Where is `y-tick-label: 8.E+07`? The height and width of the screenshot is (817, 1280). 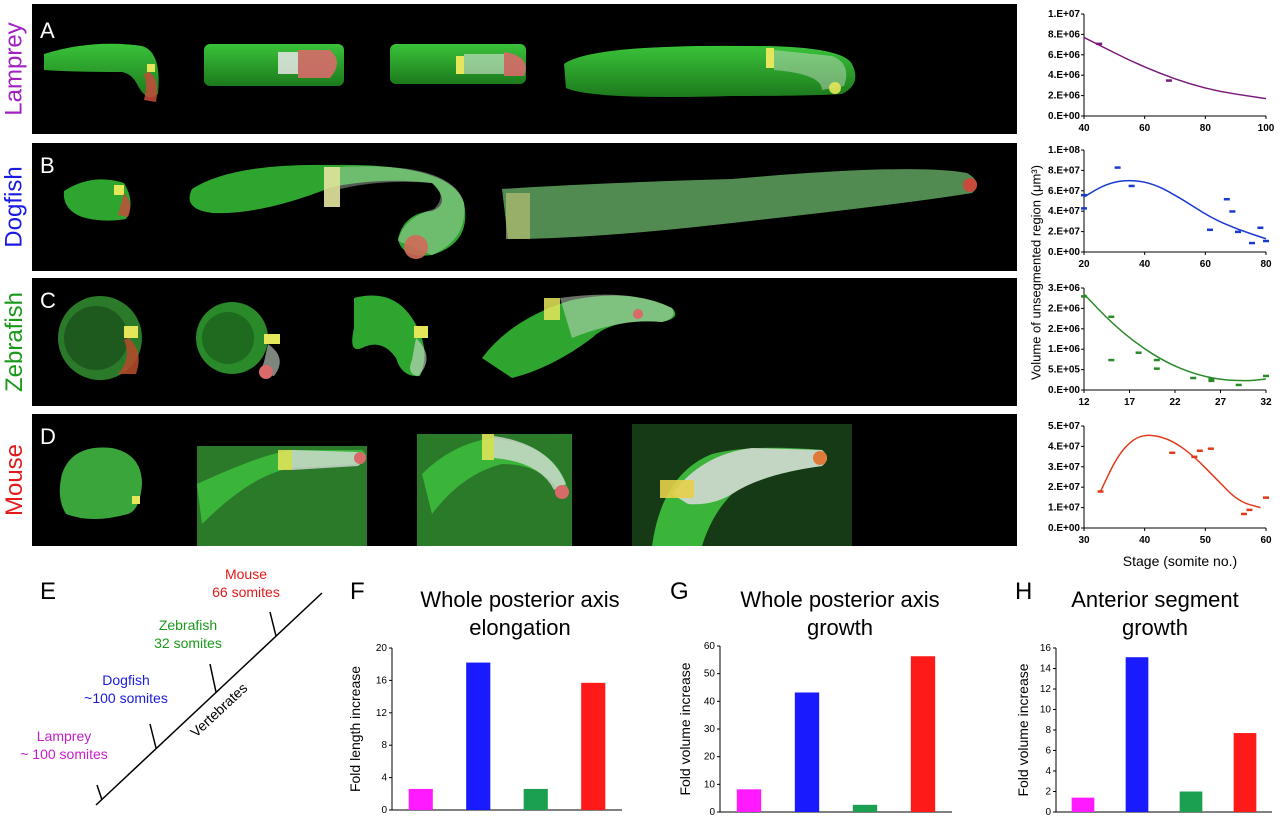
y-tick-label: 8.E+07 is located at coordinates (1064, 170).